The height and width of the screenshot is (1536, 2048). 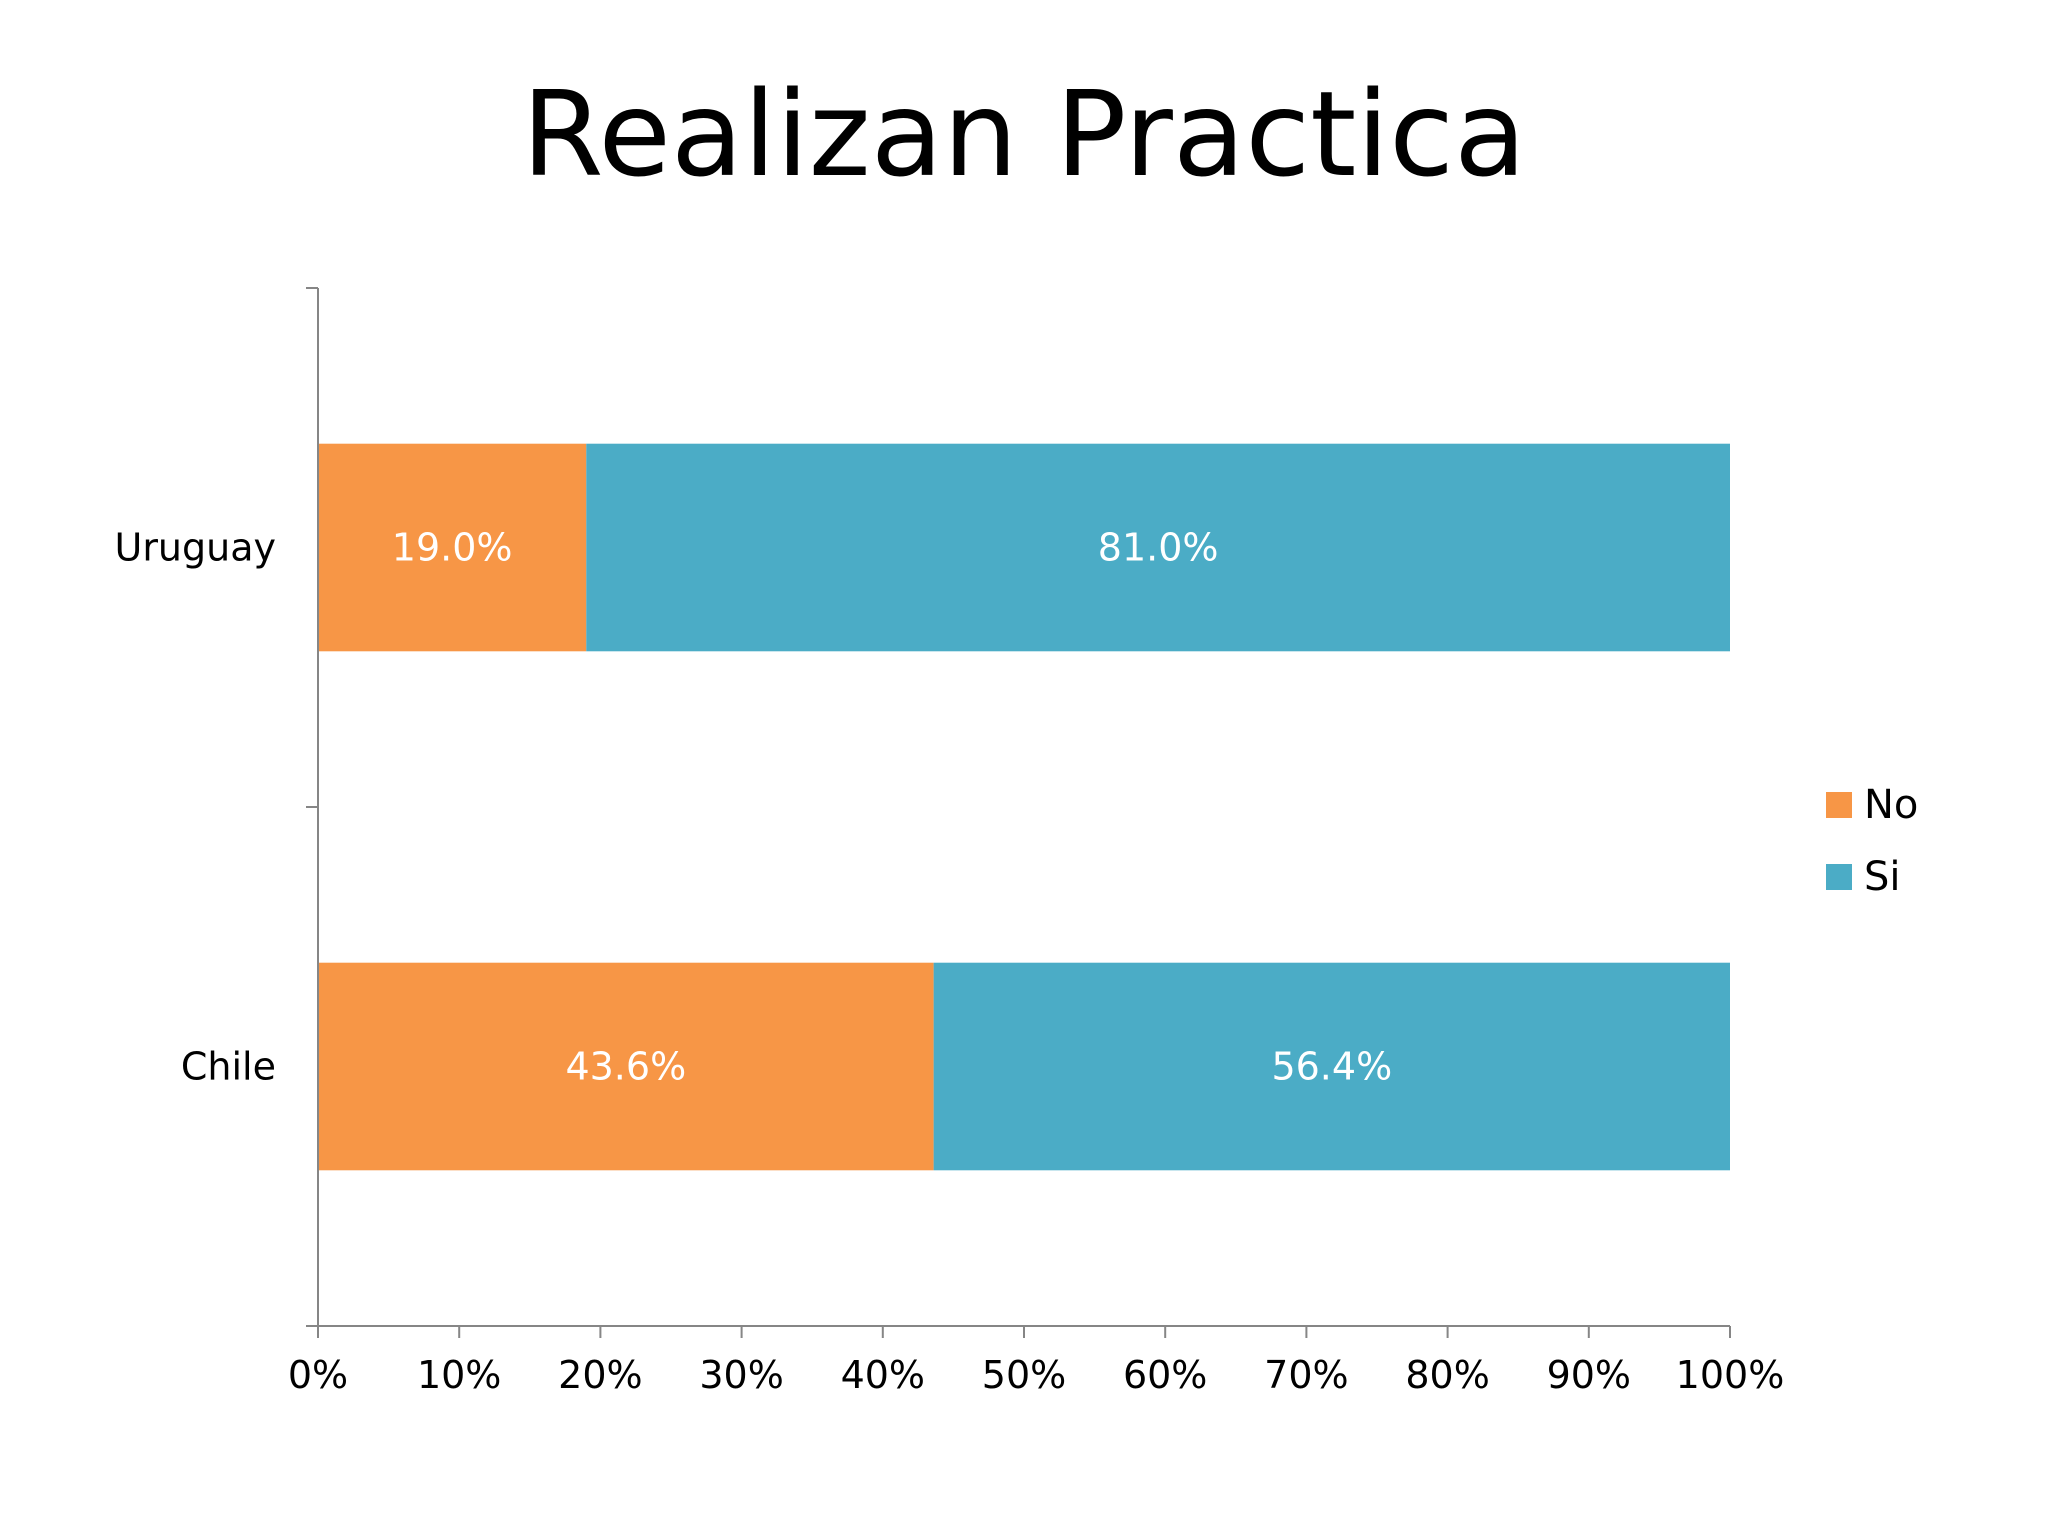 I want to click on x-tick-label: 20%, so click(x=600, y=1375).